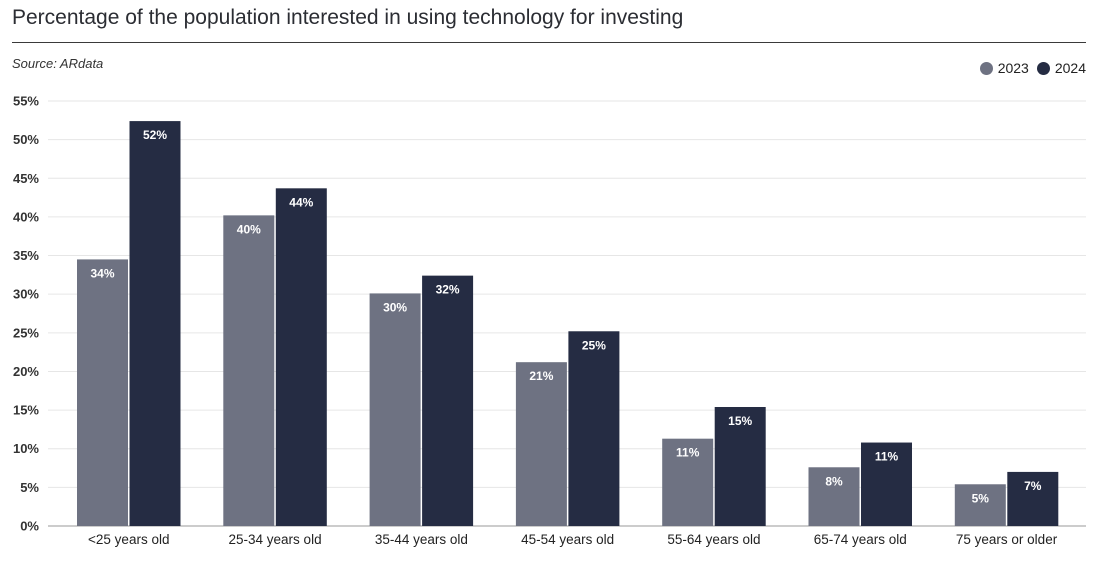  What do you see at coordinates (421, 539) in the screenshot?
I see `x-category-label: 35-44 years old` at bounding box center [421, 539].